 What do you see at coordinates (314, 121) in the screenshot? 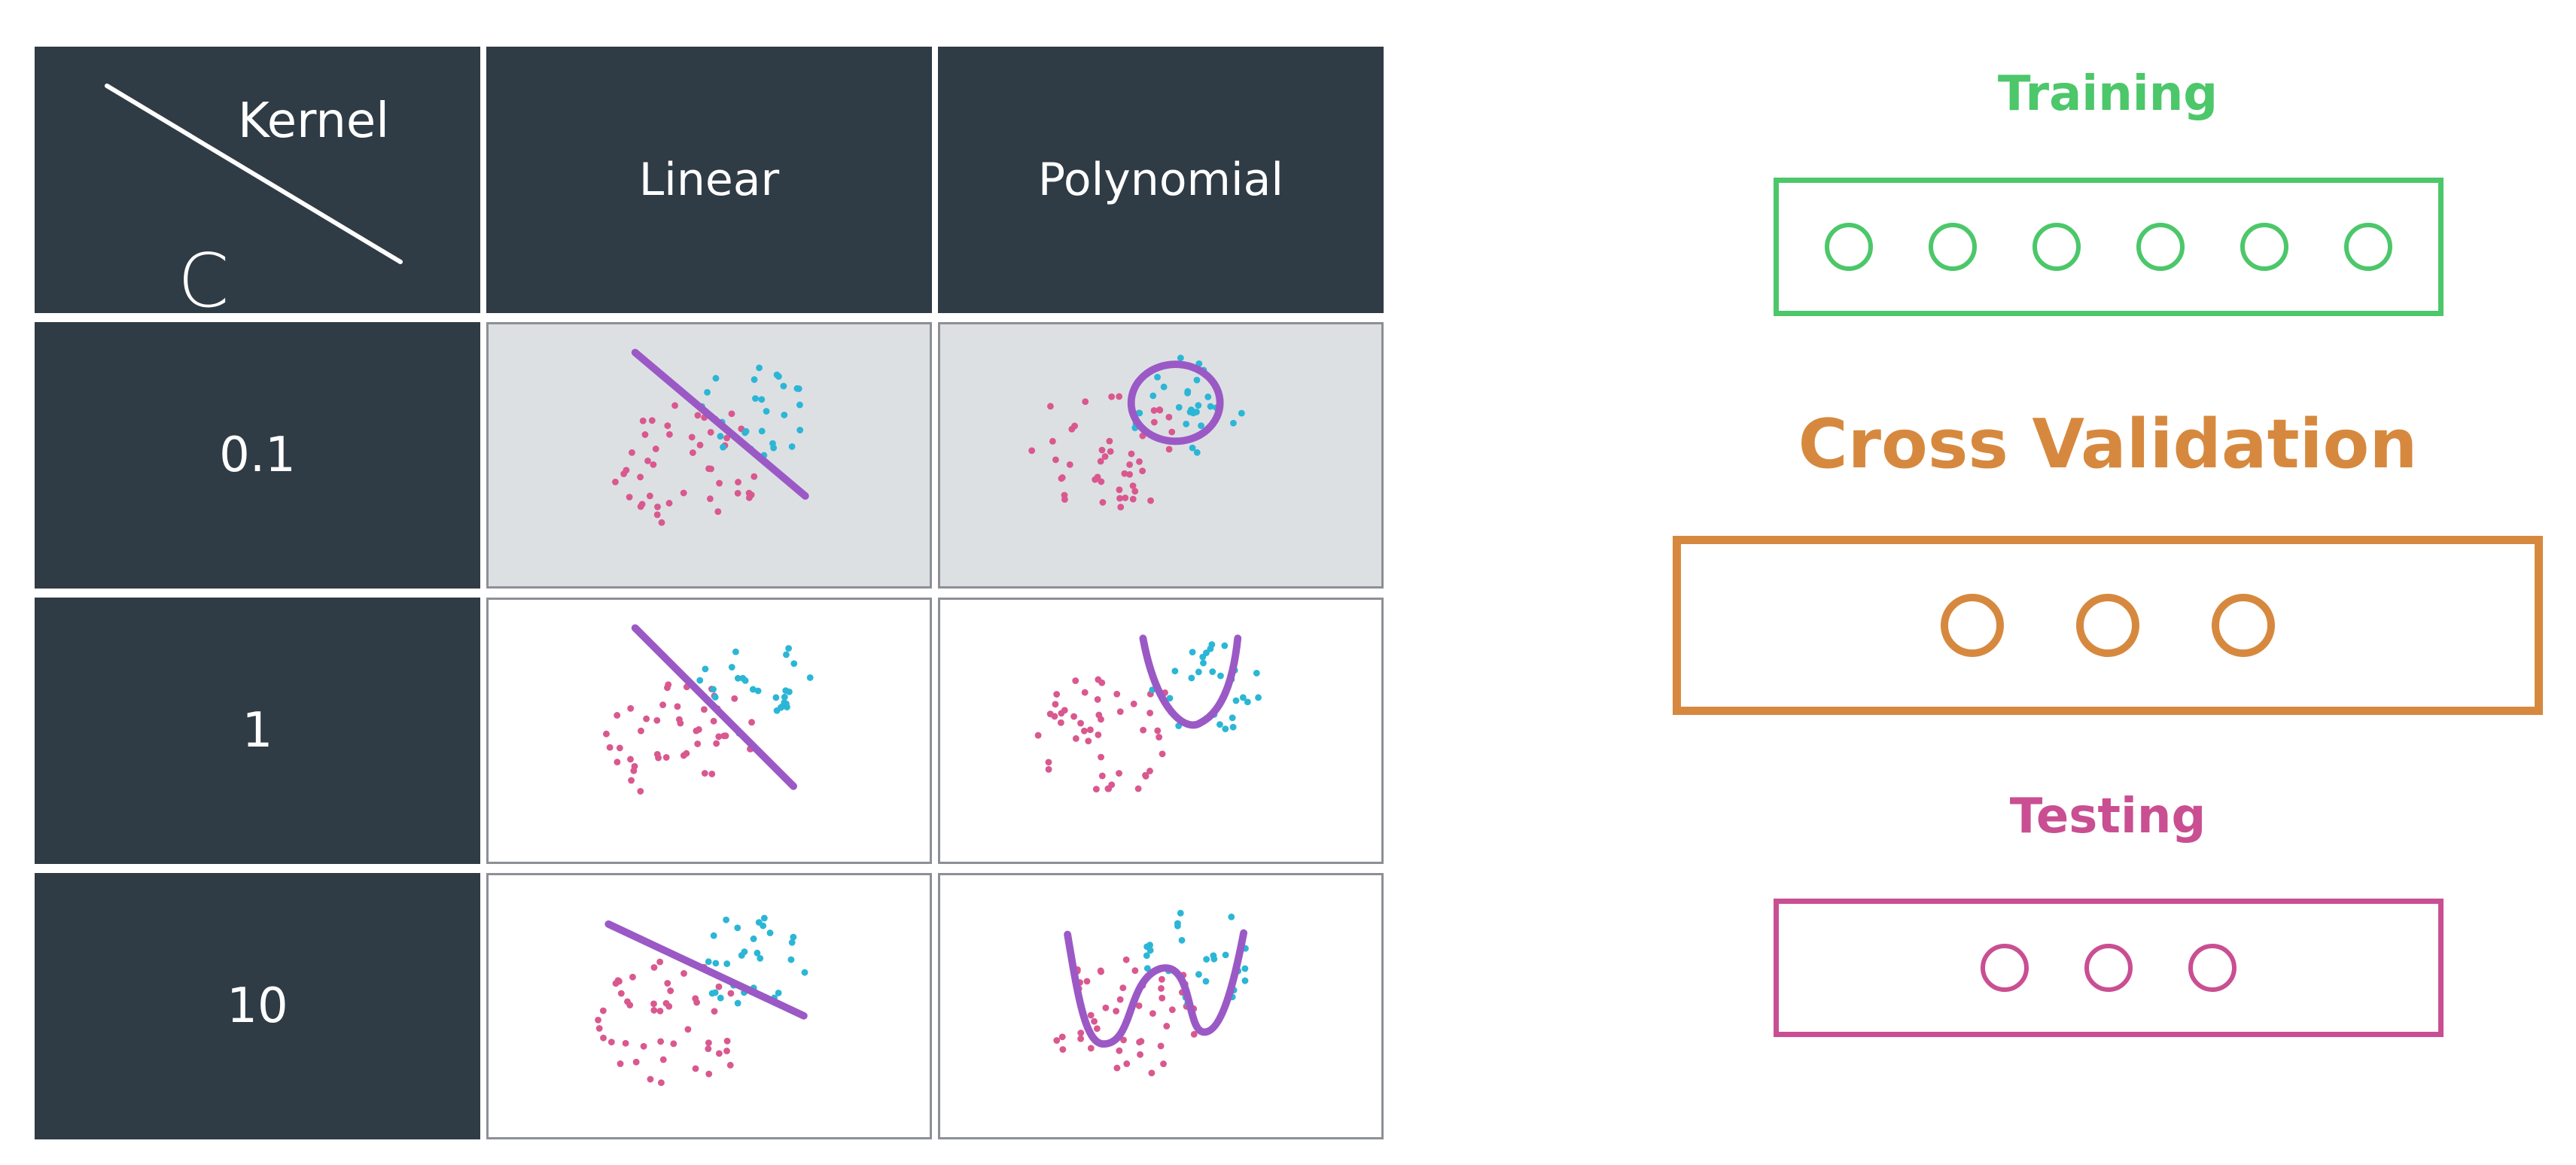
I see `kernel-axis-label: Kernel` at bounding box center [314, 121].